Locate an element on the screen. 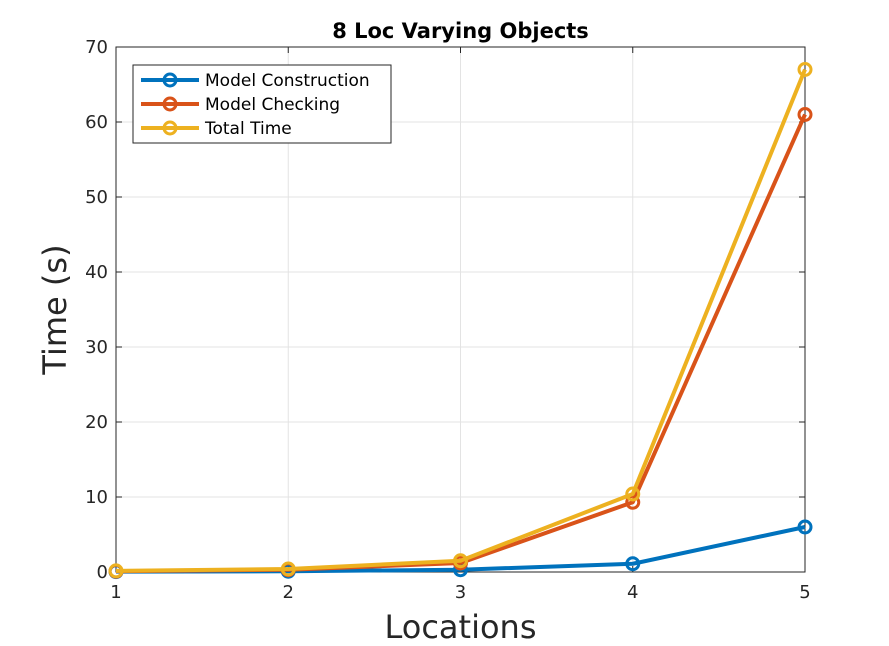 The height and width of the screenshot is (646, 889). x-axis-label: Locations is located at coordinates (460, 627).